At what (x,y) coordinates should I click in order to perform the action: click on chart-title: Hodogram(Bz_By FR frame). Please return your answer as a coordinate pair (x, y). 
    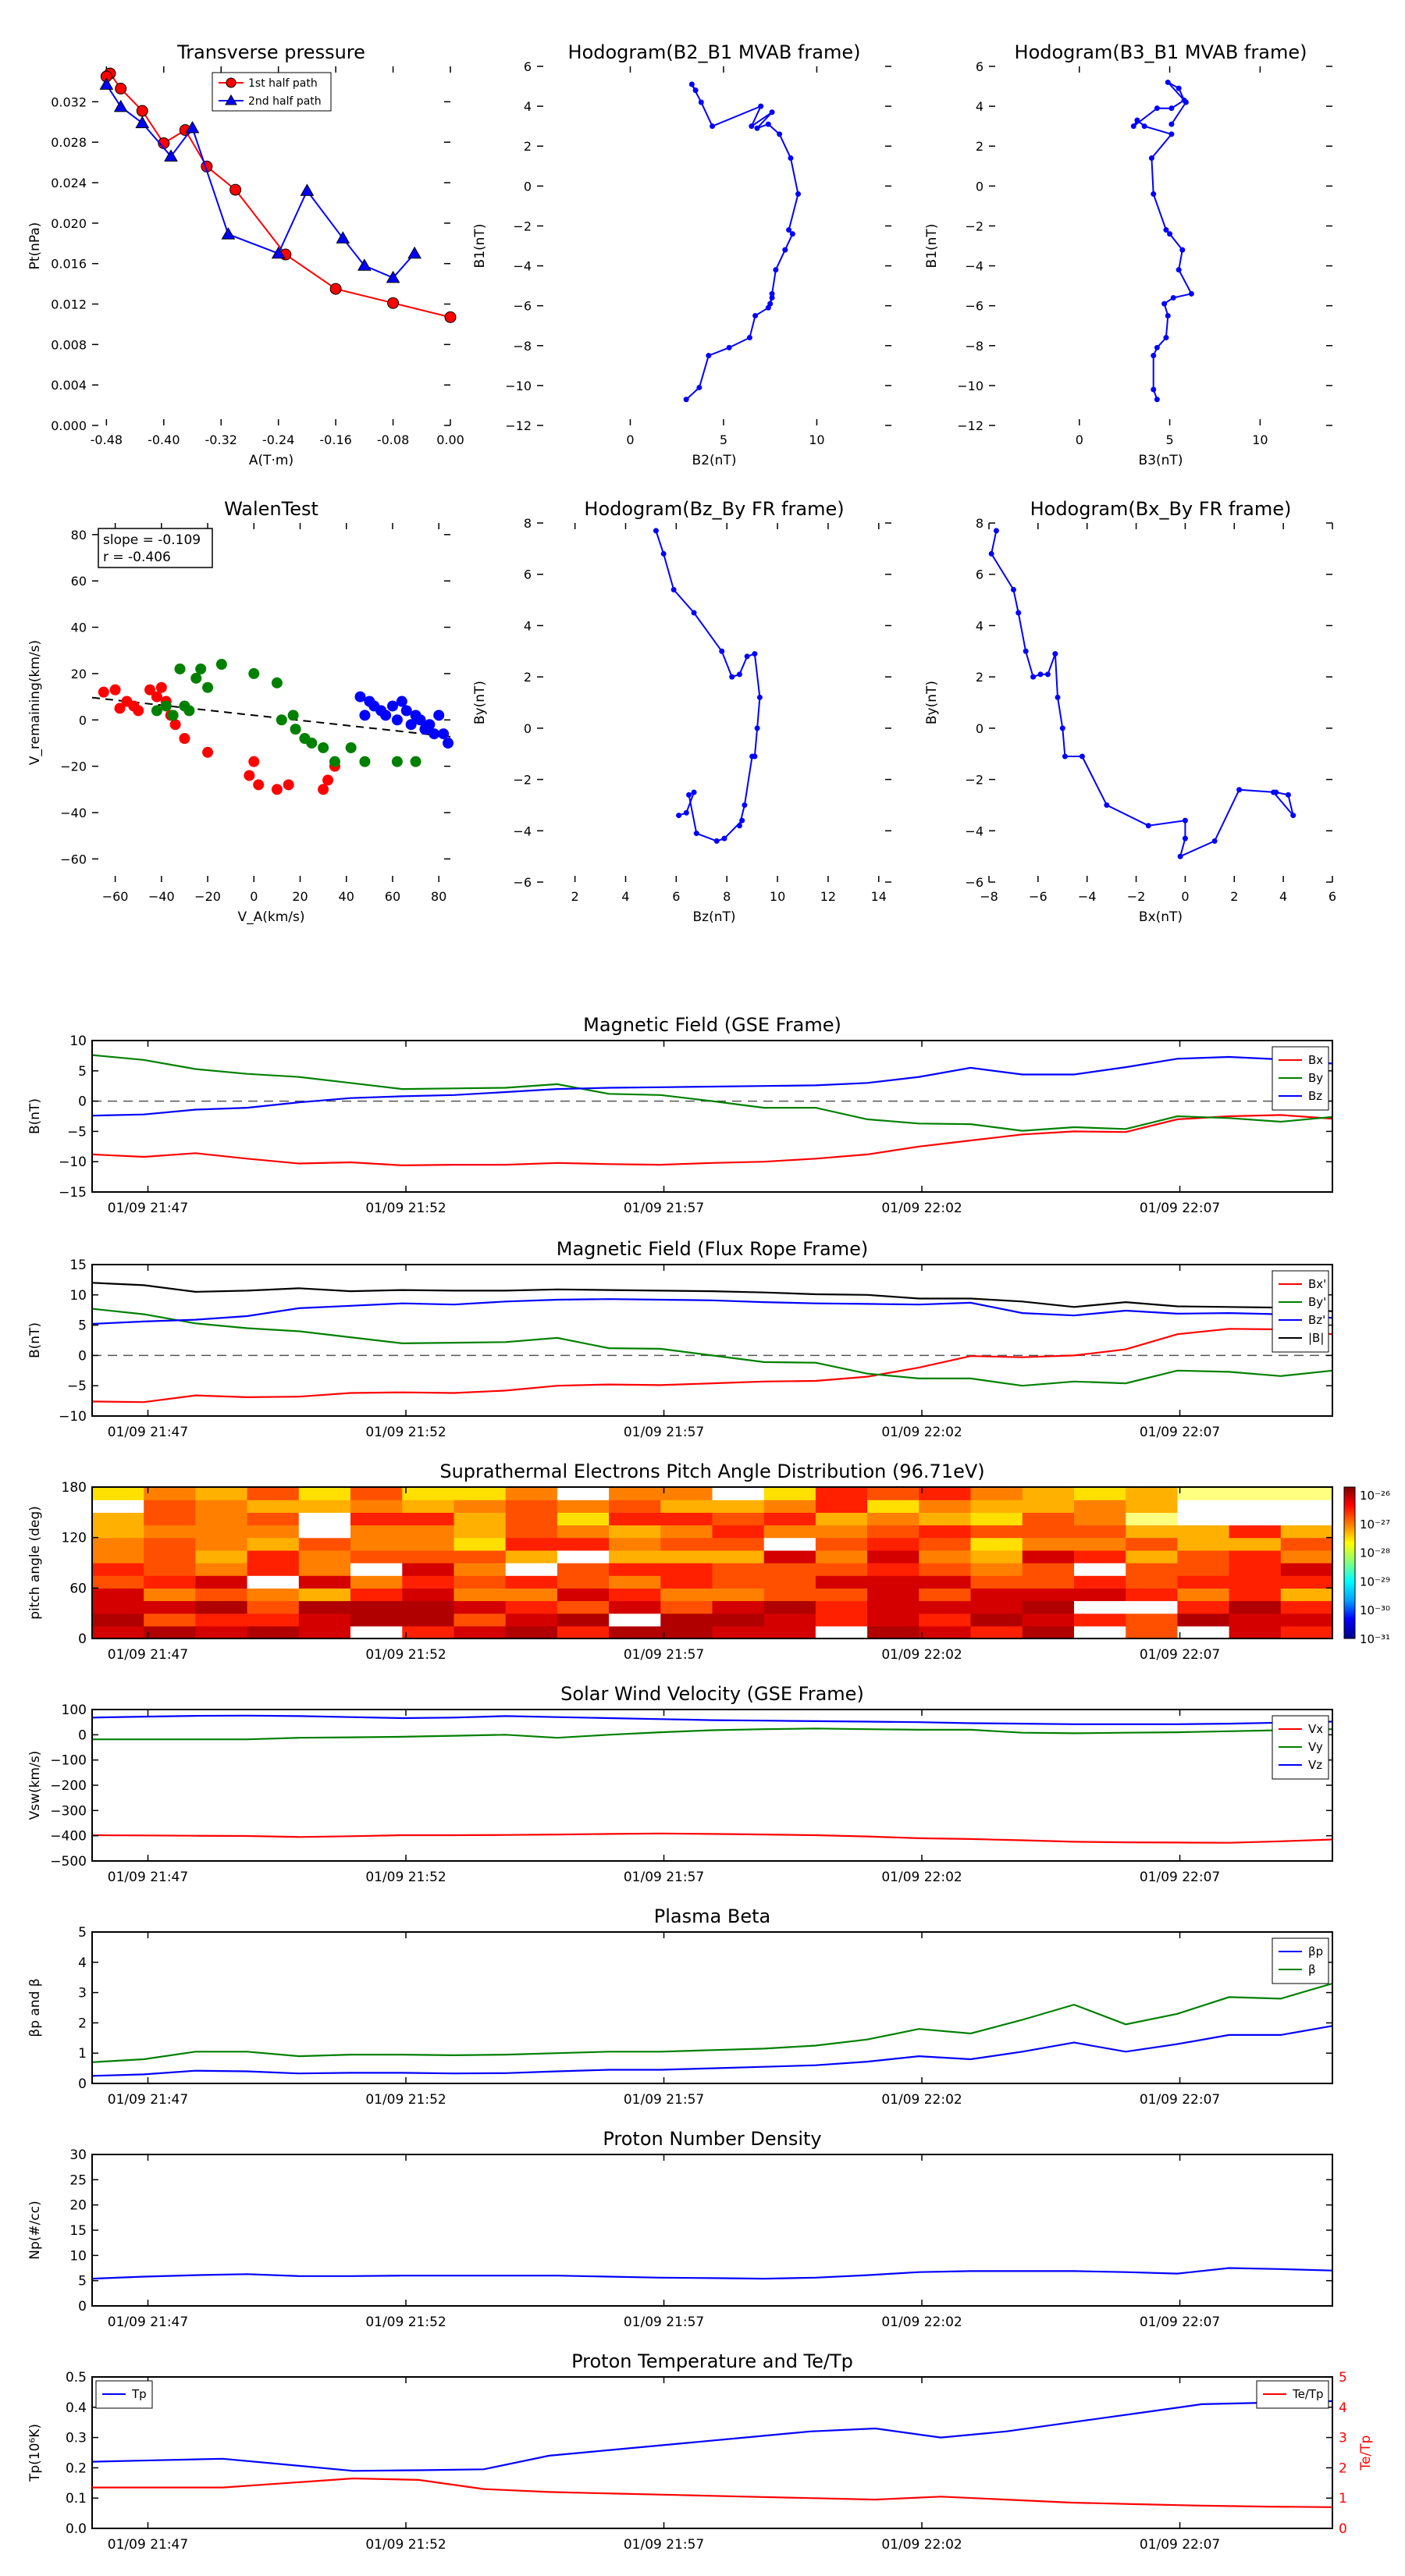
    Looking at the image, I should click on (714, 509).